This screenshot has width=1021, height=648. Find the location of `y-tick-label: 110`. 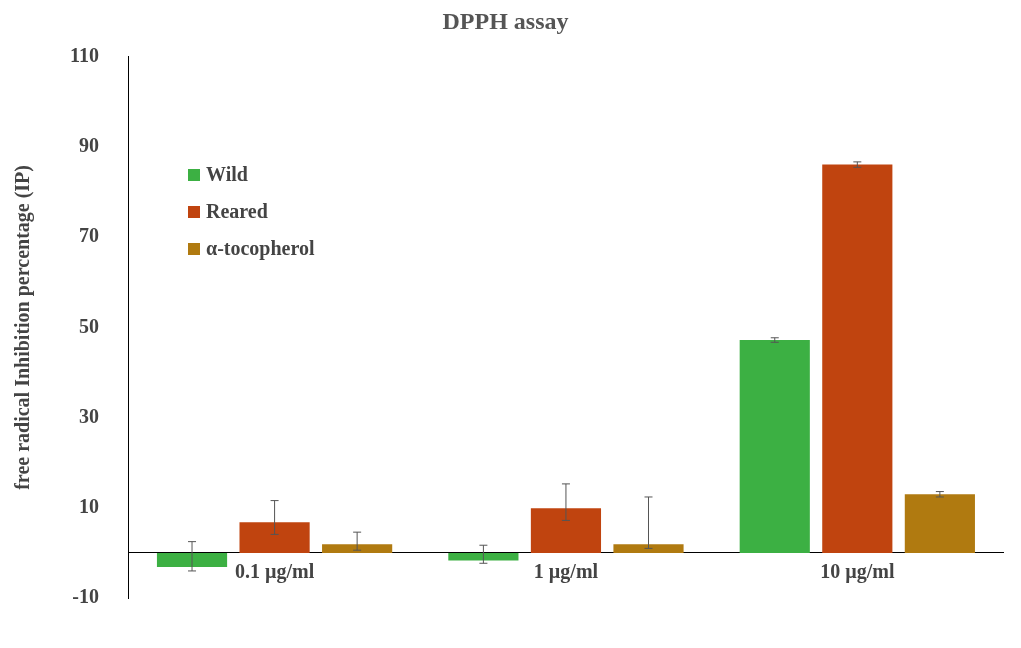

y-tick-label: 110 is located at coordinates (84, 54).